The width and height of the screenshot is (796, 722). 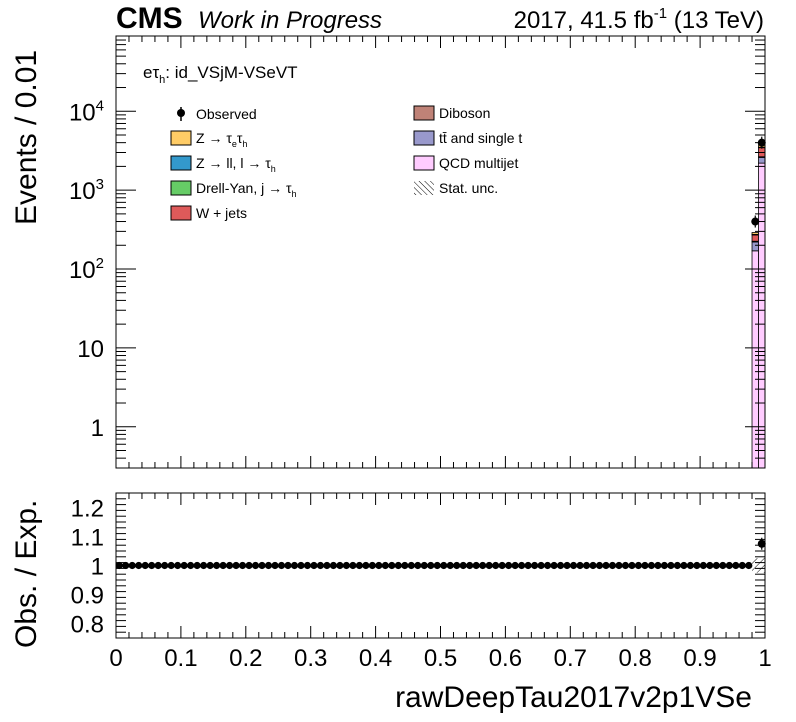 What do you see at coordinates (245, 658) in the screenshot?
I see `x-tick-label: 0.2` at bounding box center [245, 658].